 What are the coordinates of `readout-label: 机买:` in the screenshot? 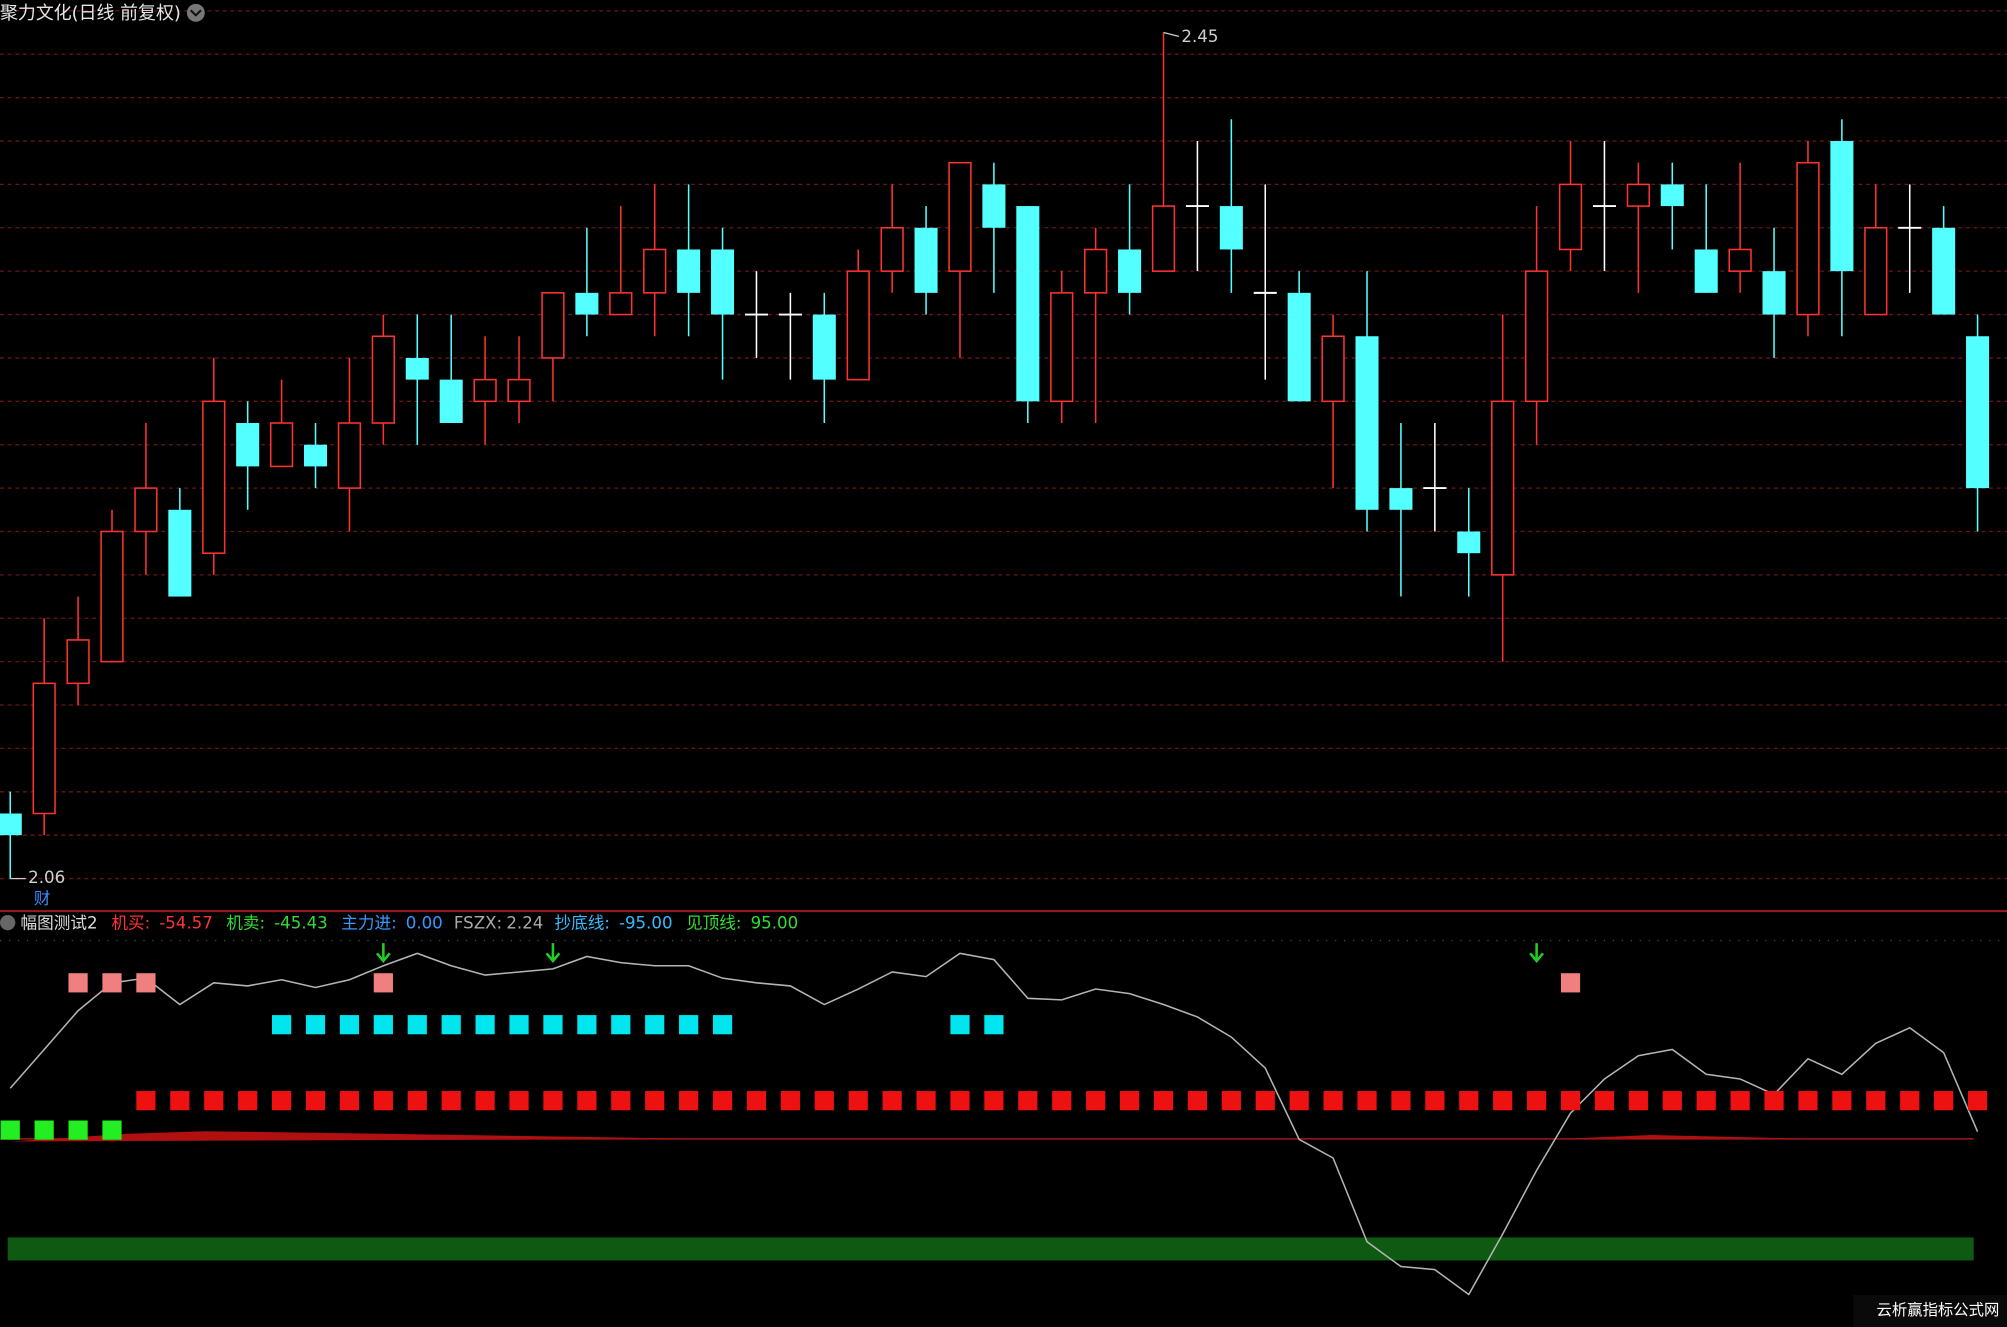 It's located at (130, 922).